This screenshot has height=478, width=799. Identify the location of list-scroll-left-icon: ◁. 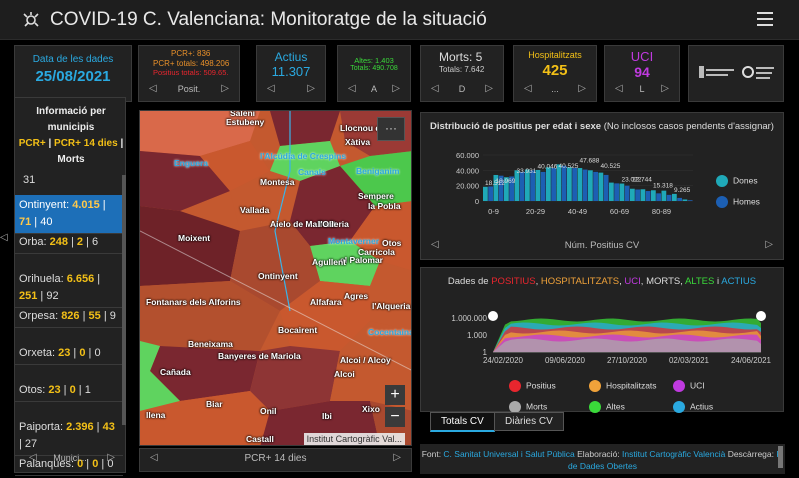
(4, 237).